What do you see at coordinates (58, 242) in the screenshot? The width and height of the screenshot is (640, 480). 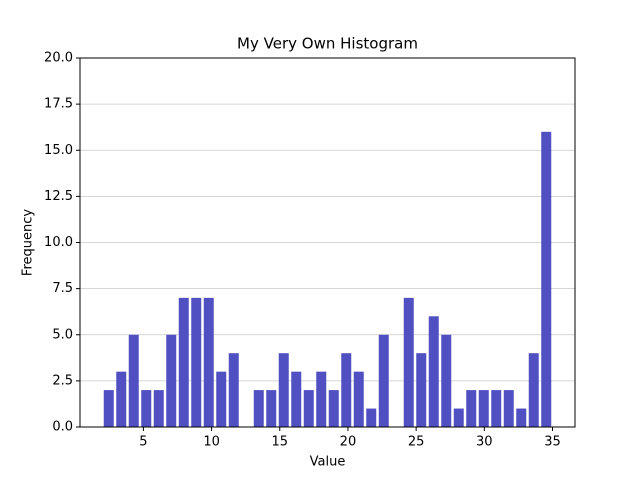 I see `y-tick-label: 10.0` at bounding box center [58, 242].